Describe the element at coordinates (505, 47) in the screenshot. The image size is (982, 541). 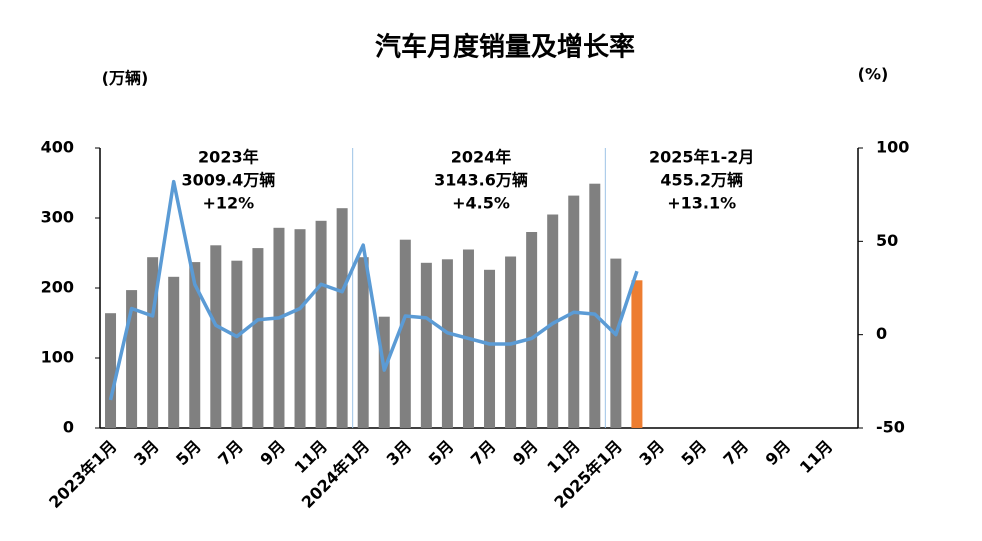
I see `chart-title: 汽车月度销量及增长率` at that location.